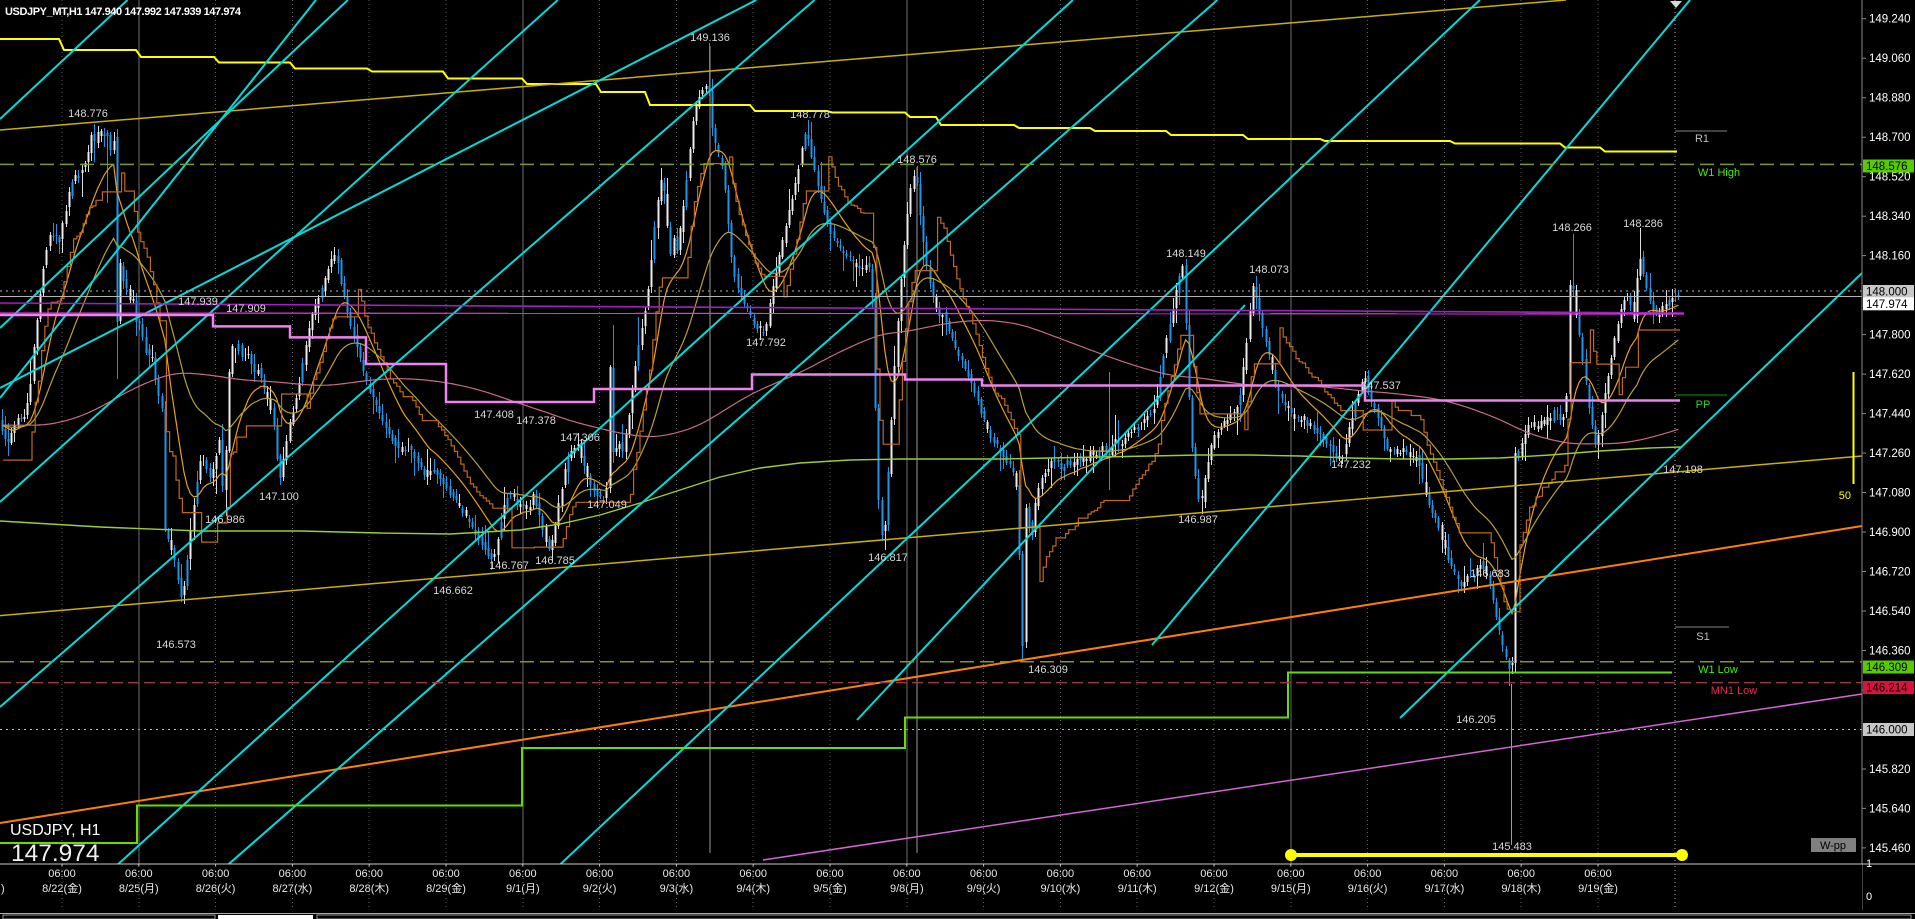 The image size is (1915, 919). Describe the element at coordinates (677, 888) in the screenshot. I see `svg-text: 9/3(水)` at that location.